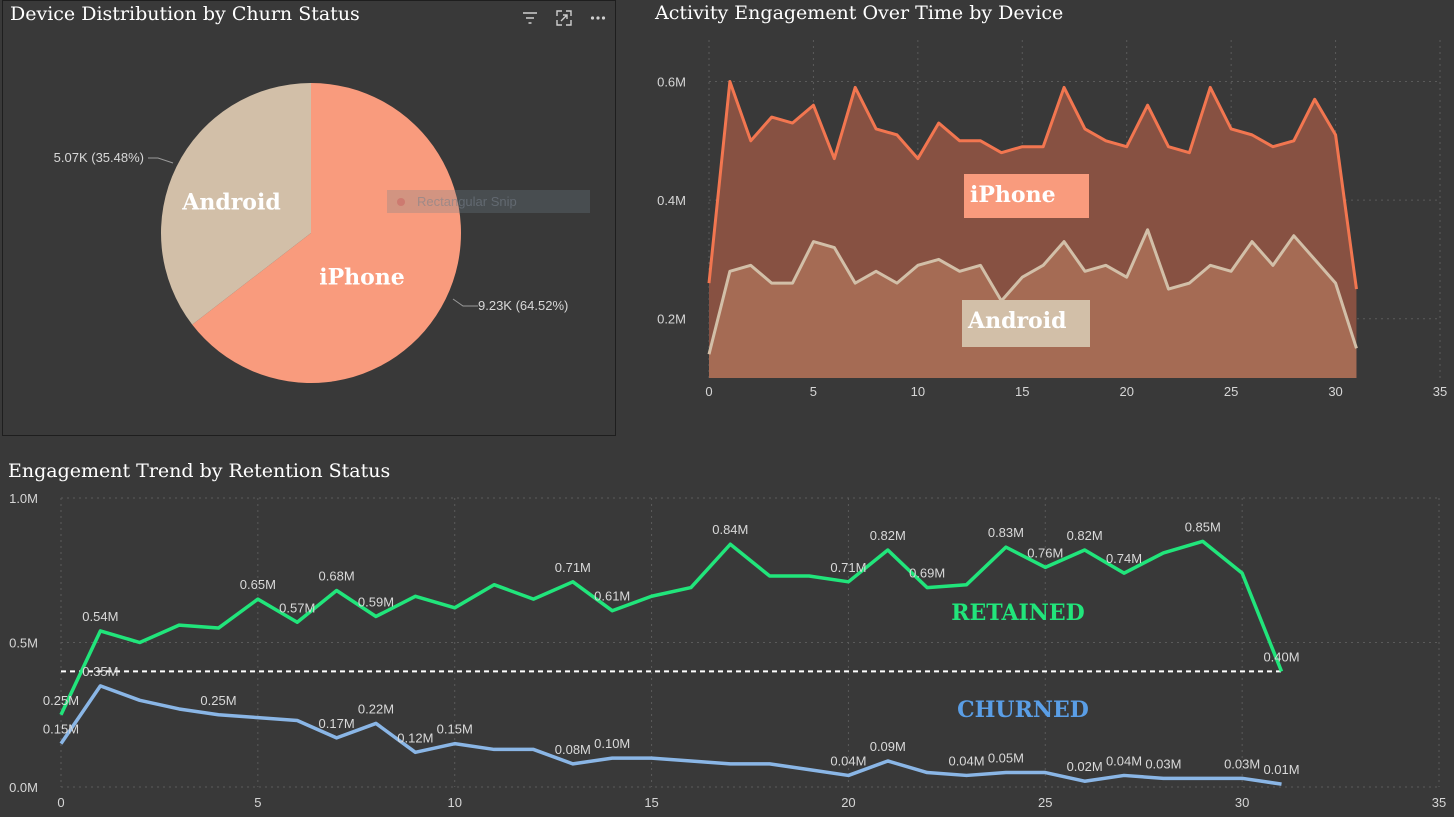 This screenshot has width=1454, height=817. I want to click on filter-icon, so click(530, 18).